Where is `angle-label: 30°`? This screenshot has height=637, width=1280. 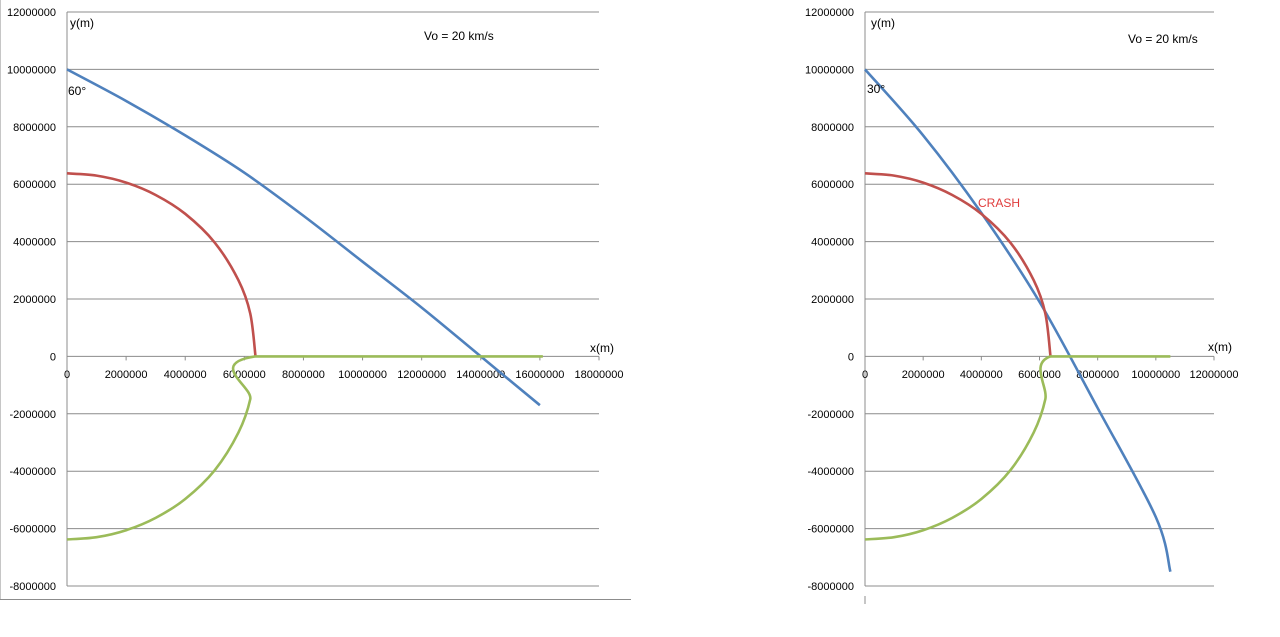 angle-label: 30° is located at coordinates (876, 89).